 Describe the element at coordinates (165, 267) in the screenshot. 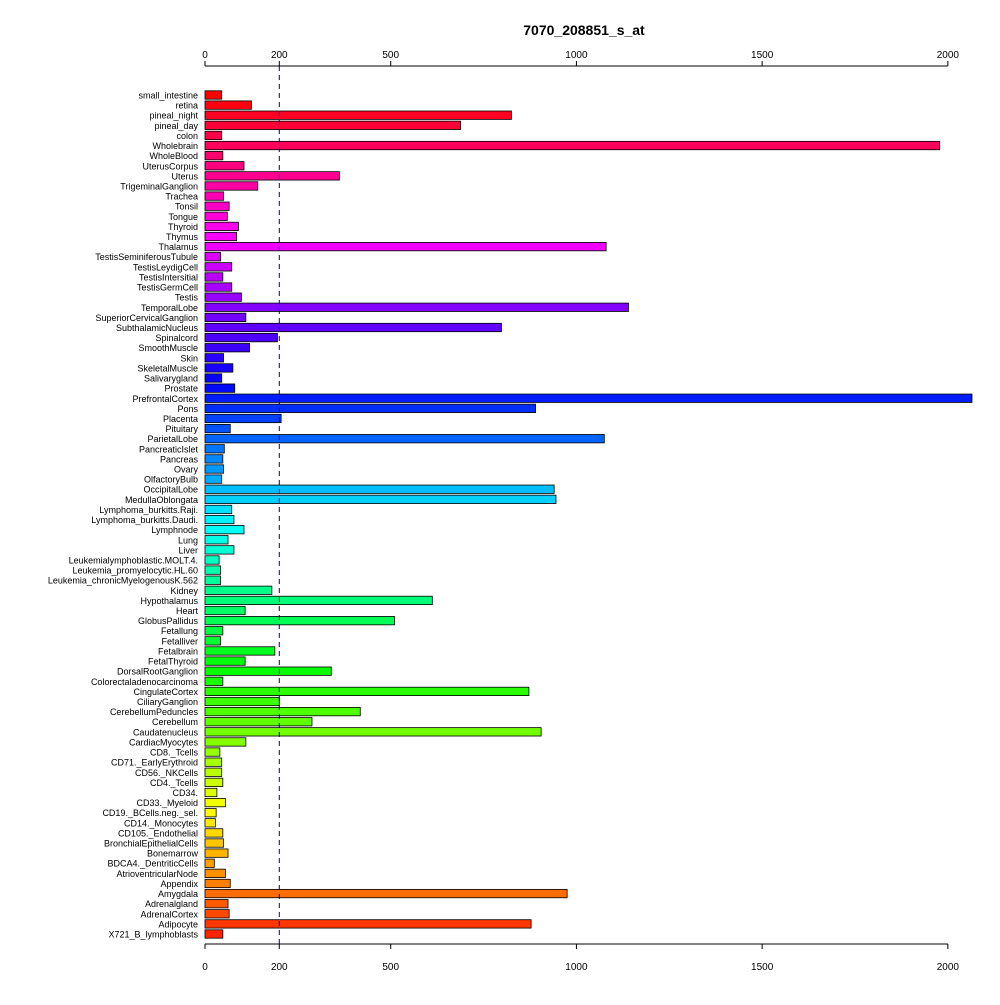

I see `category-label: TestisLeydigCell` at that location.